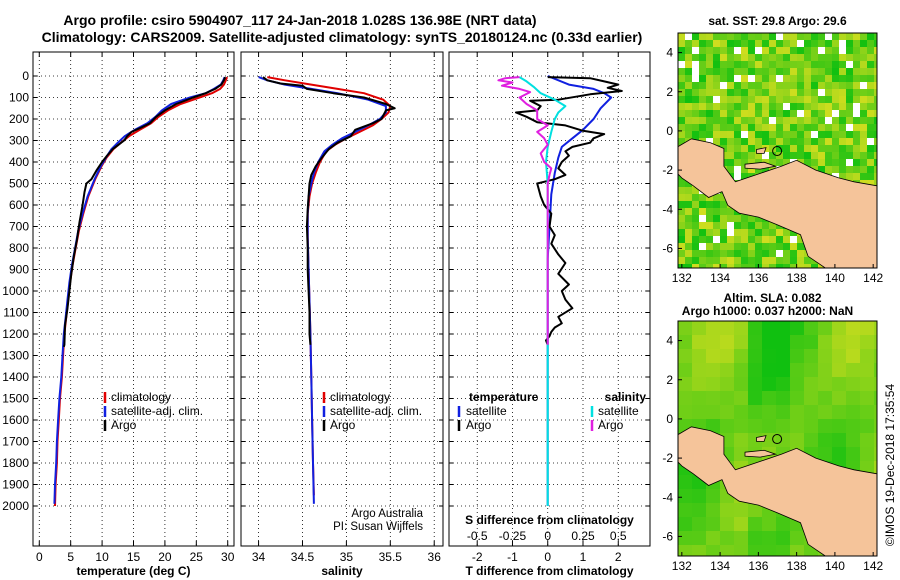 The width and height of the screenshot is (900, 580). Describe the element at coordinates (329, 286) in the screenshot. I see `series-climatology` at that location.